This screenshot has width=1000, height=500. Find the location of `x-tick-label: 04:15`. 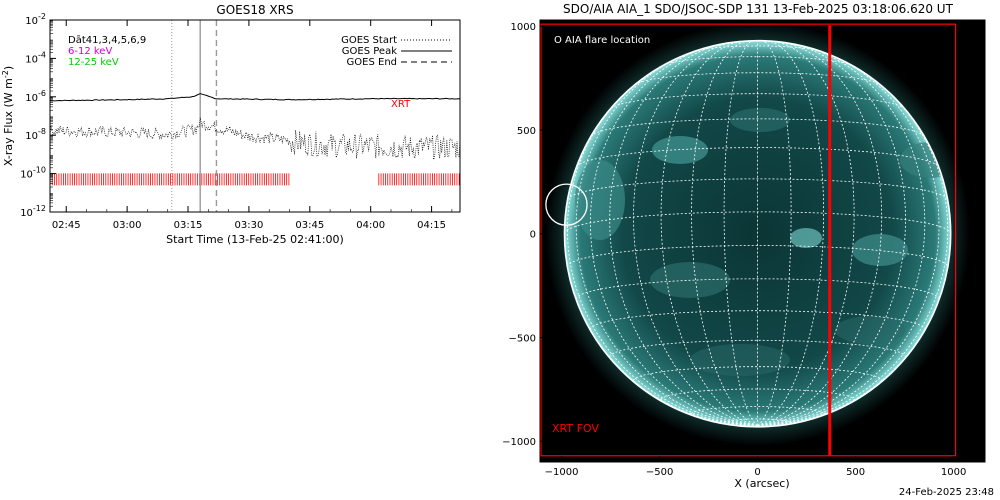

x-tick-label: 04:15 is located at coordinates (431, 225).